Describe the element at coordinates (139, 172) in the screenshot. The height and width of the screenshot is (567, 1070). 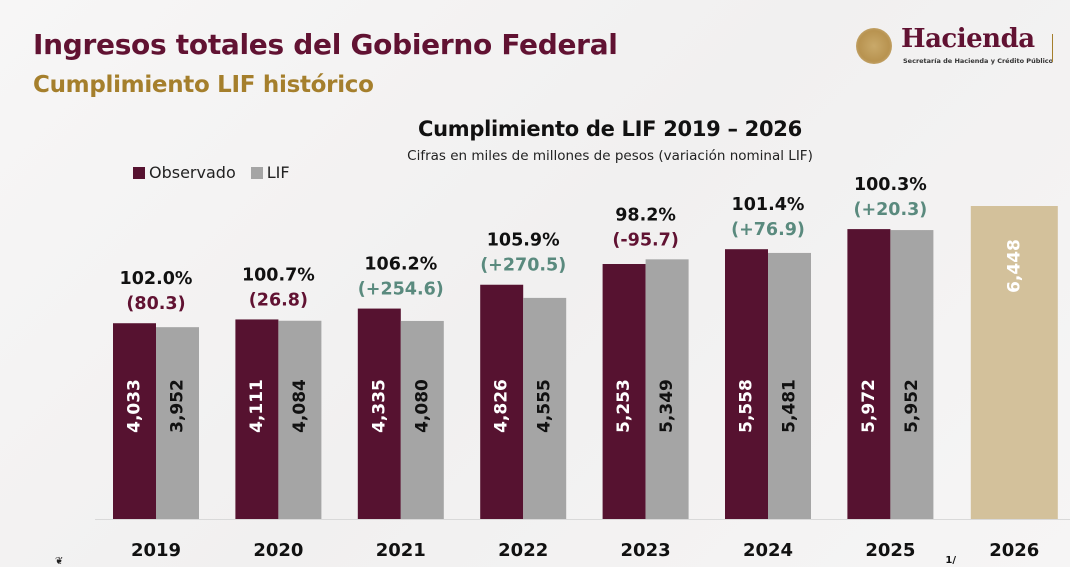
I see `legend-swatch-observado` at that location.